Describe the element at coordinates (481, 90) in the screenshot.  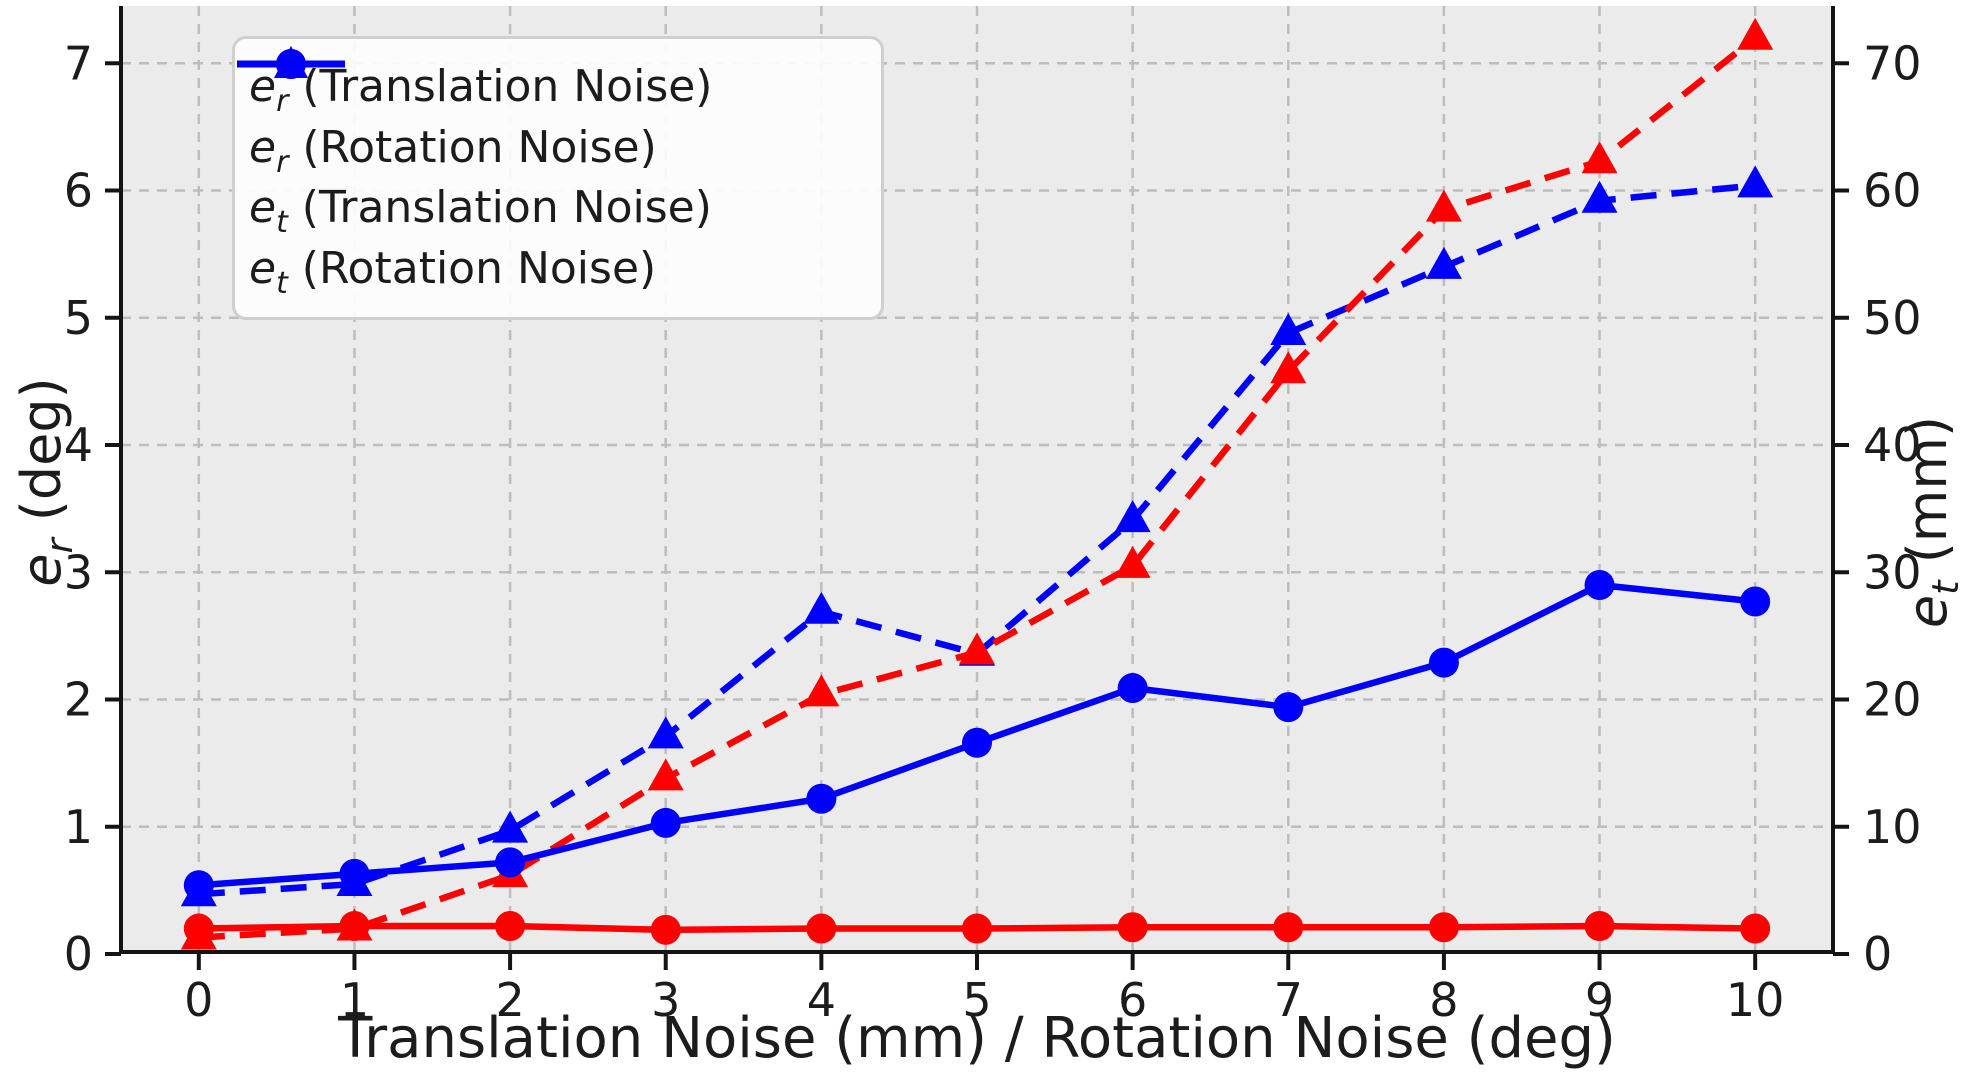
I see `legend-label: er (Translation Noise)` at that location.